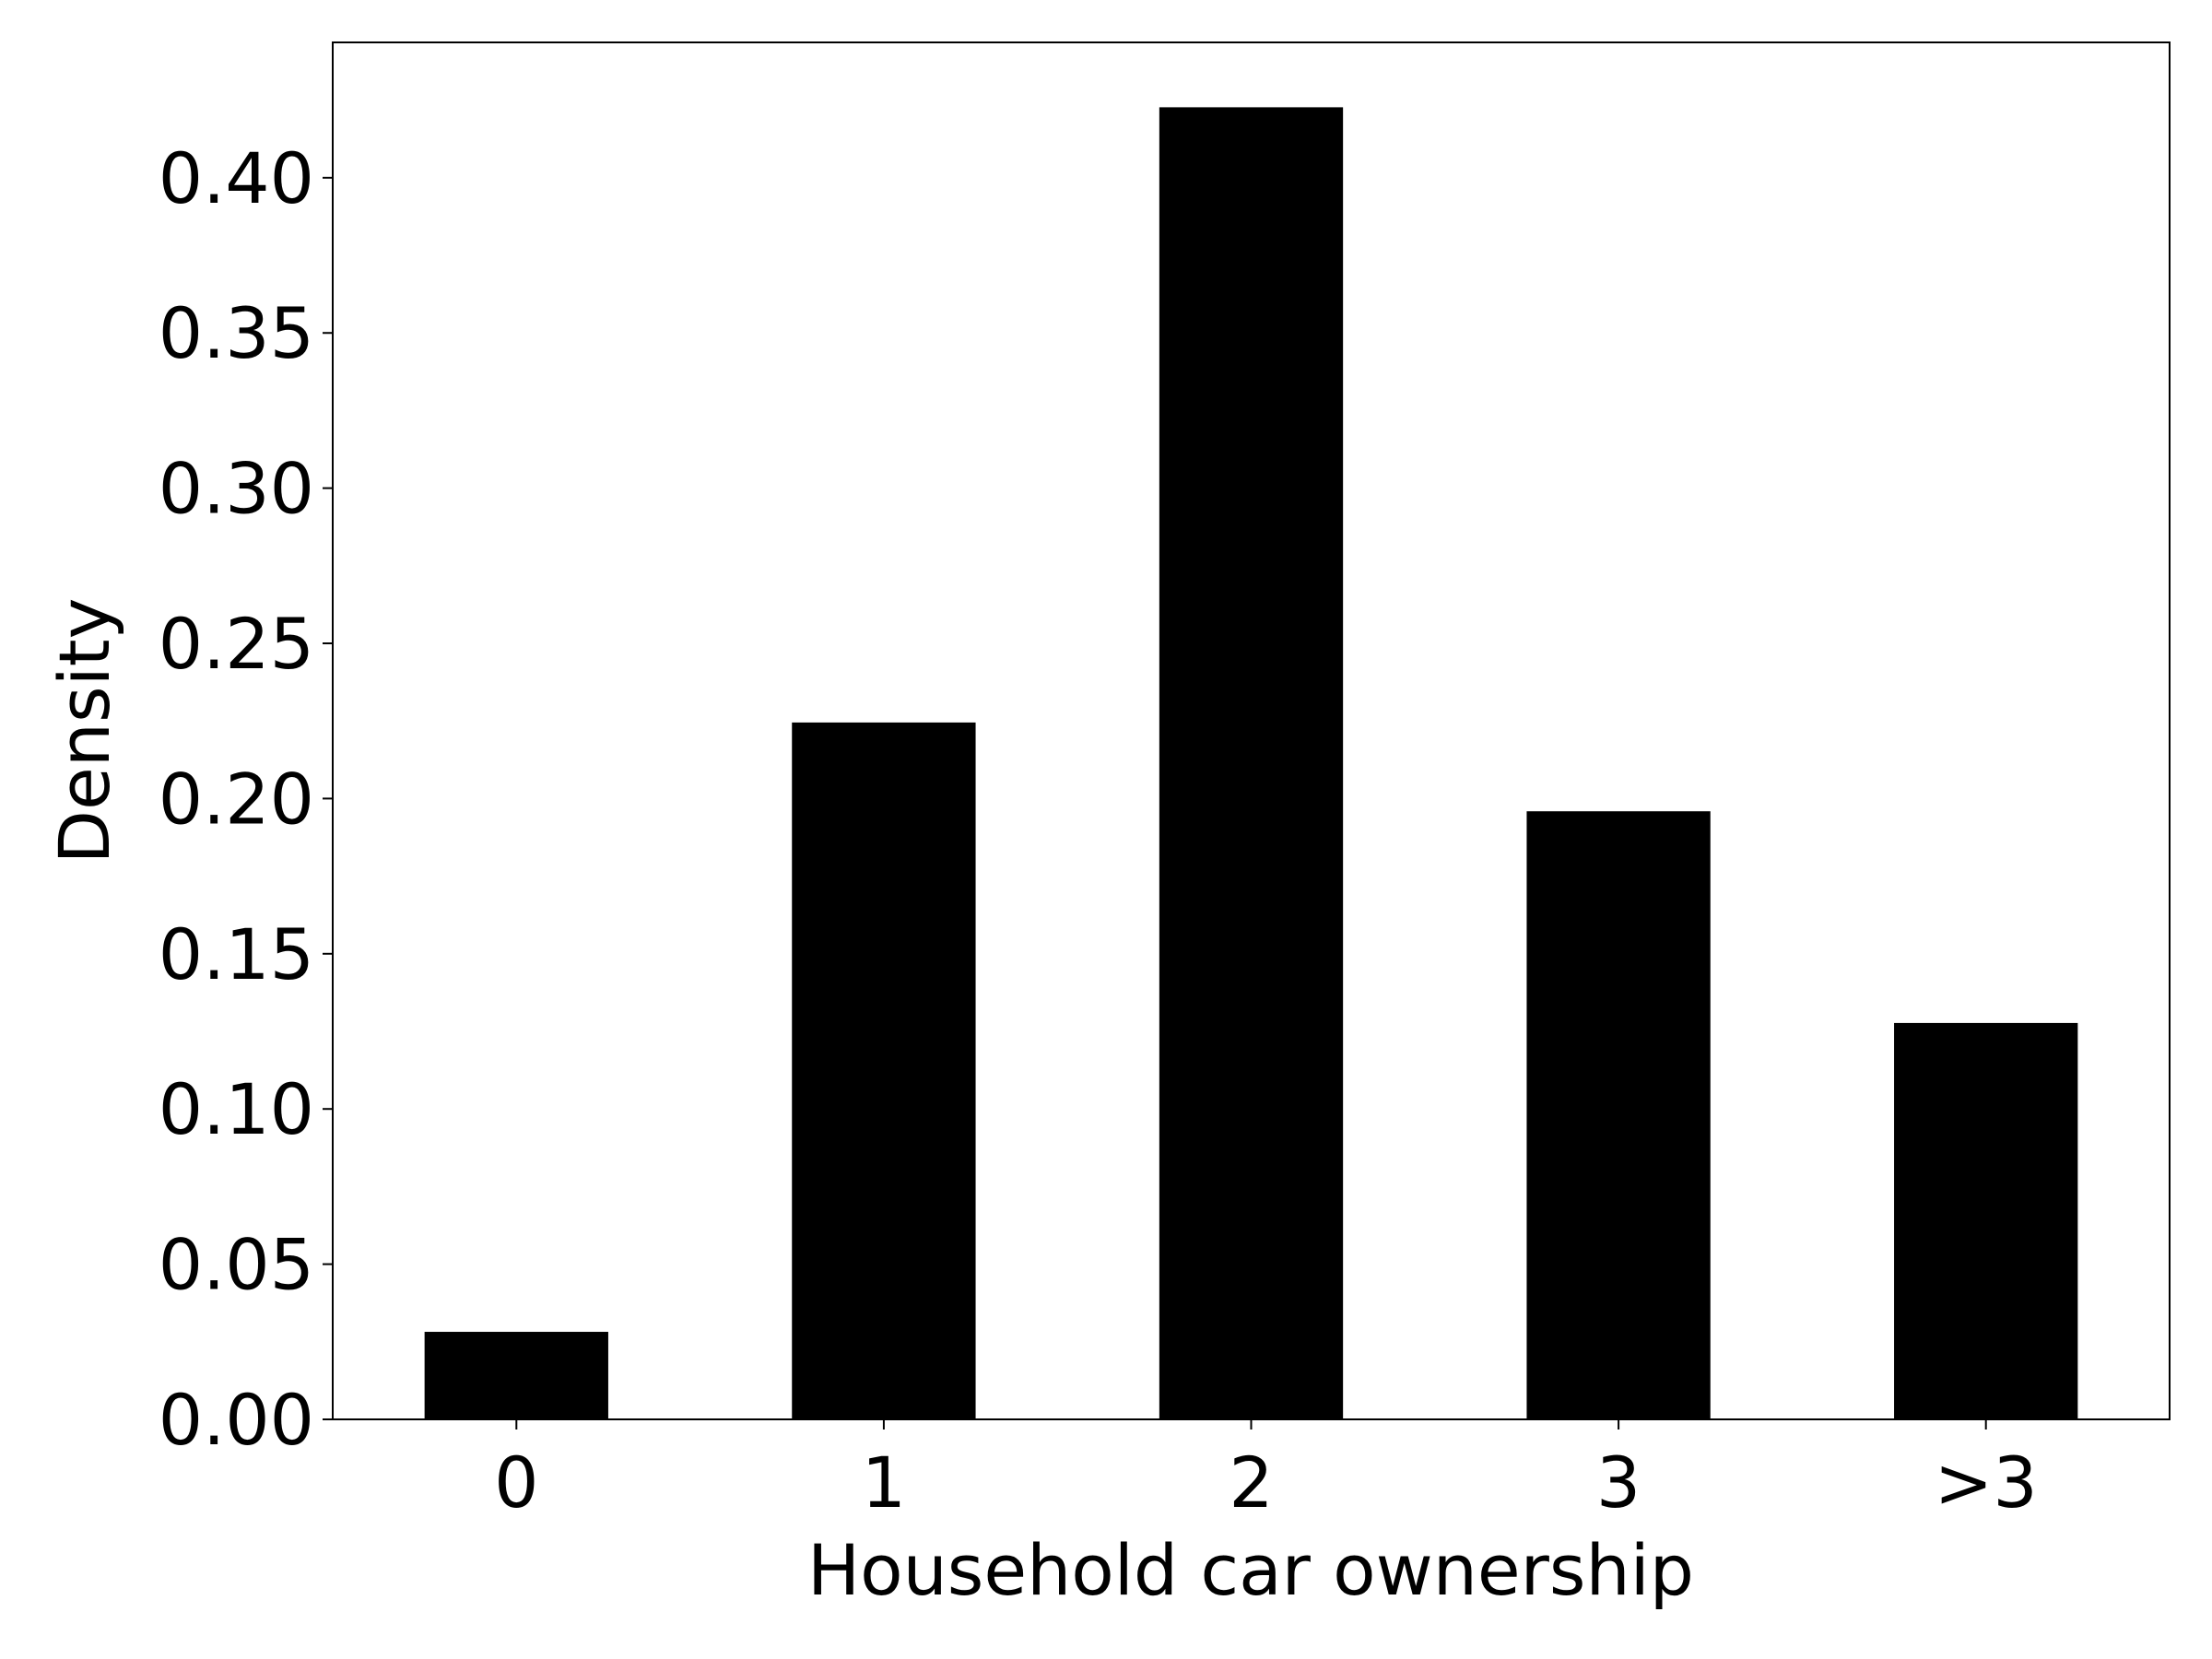 This screenshot has height=1659, width=2212. Describe the element at coordinates (84, 731) in the screenshot. I see `y-axis-label: Density` at that location.